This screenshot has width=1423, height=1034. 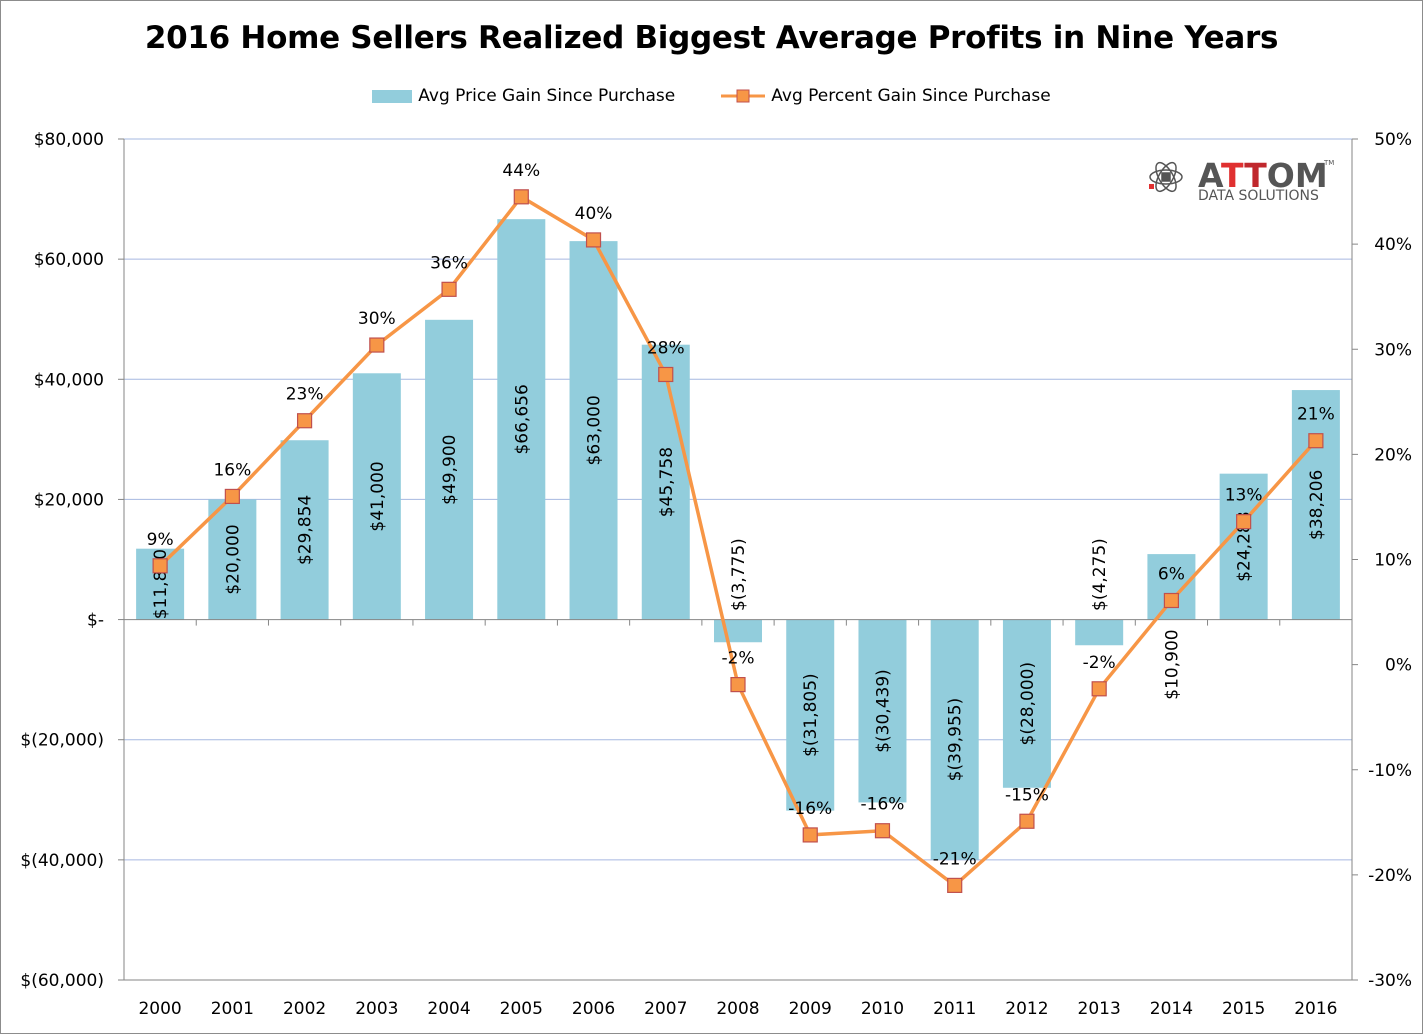 I want to click on legend-bar-swatch, so click(x=392, y=96).